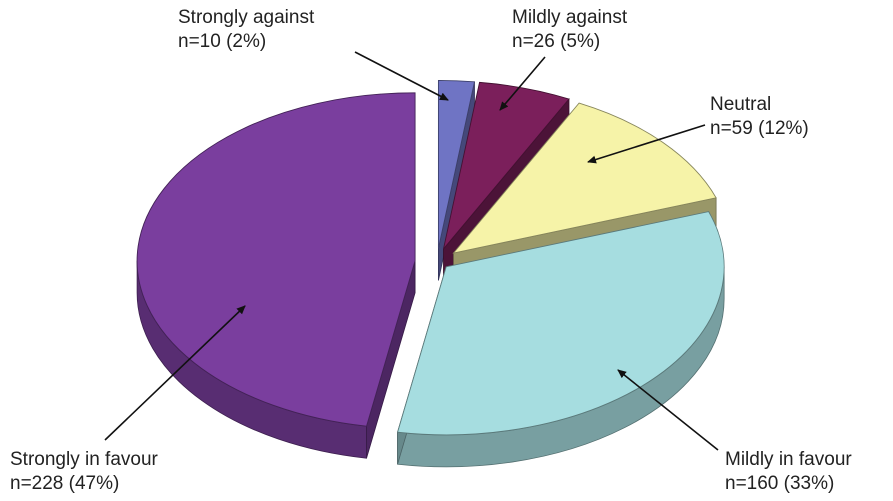 This screenshot has width=893, height=501. What do you see at coordinates (65, 483) in the screenshot?
I see `label-strongly-in-favour-count: n=228 (47%)` at bounding box center [65, 483].